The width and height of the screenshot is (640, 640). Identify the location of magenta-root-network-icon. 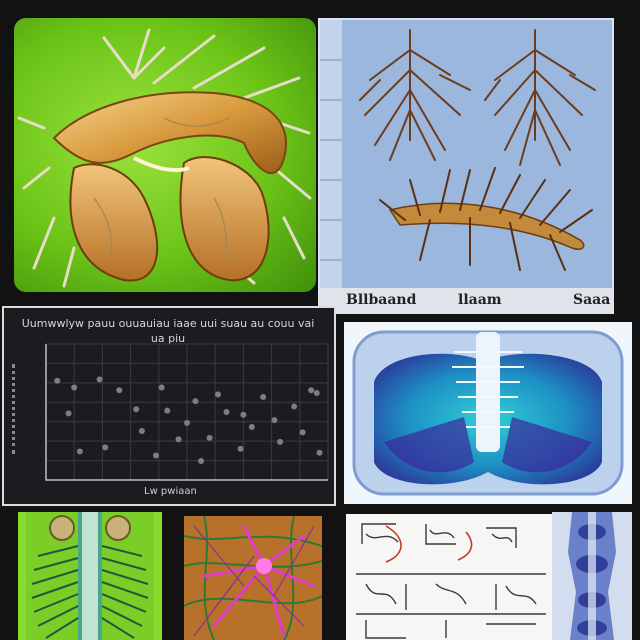
(253, 578).